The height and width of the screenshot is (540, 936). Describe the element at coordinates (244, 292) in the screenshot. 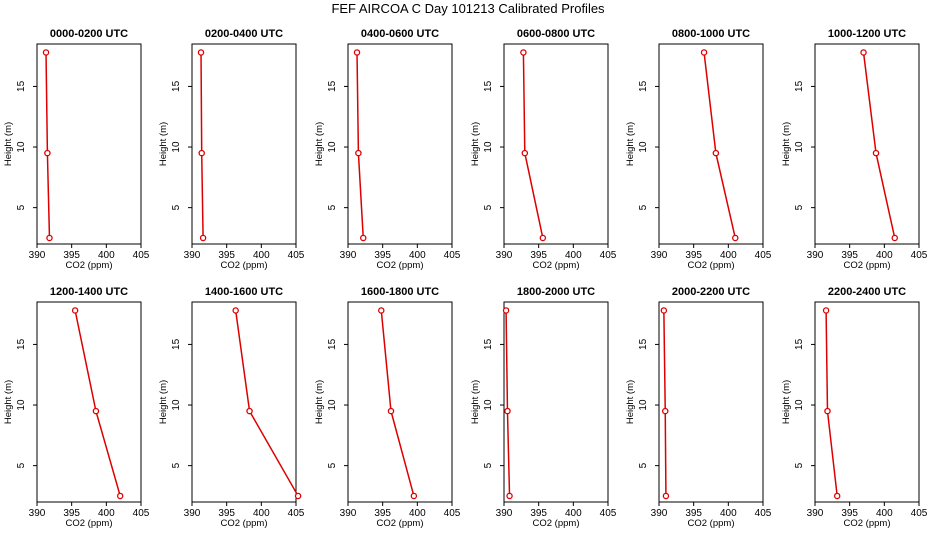

I see `panel-8-title: 1400-1600 UTC` at that location.